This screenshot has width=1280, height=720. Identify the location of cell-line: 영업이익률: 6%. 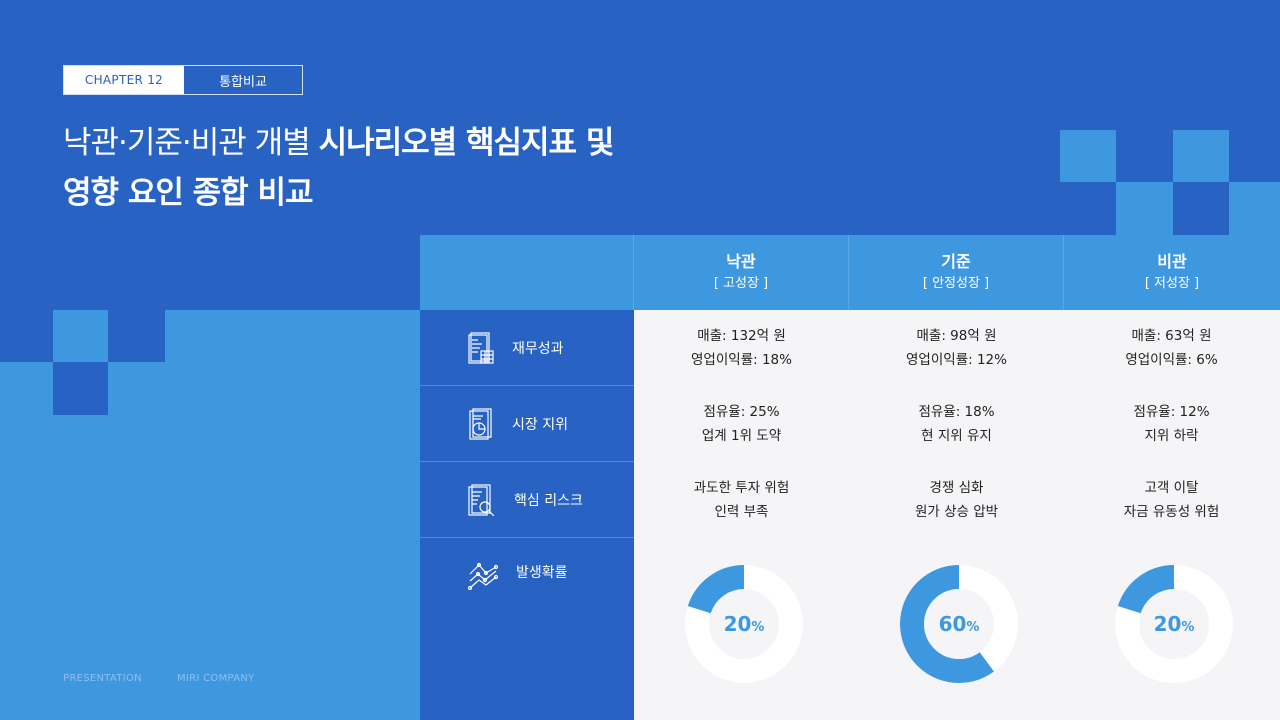
(1171, 360).